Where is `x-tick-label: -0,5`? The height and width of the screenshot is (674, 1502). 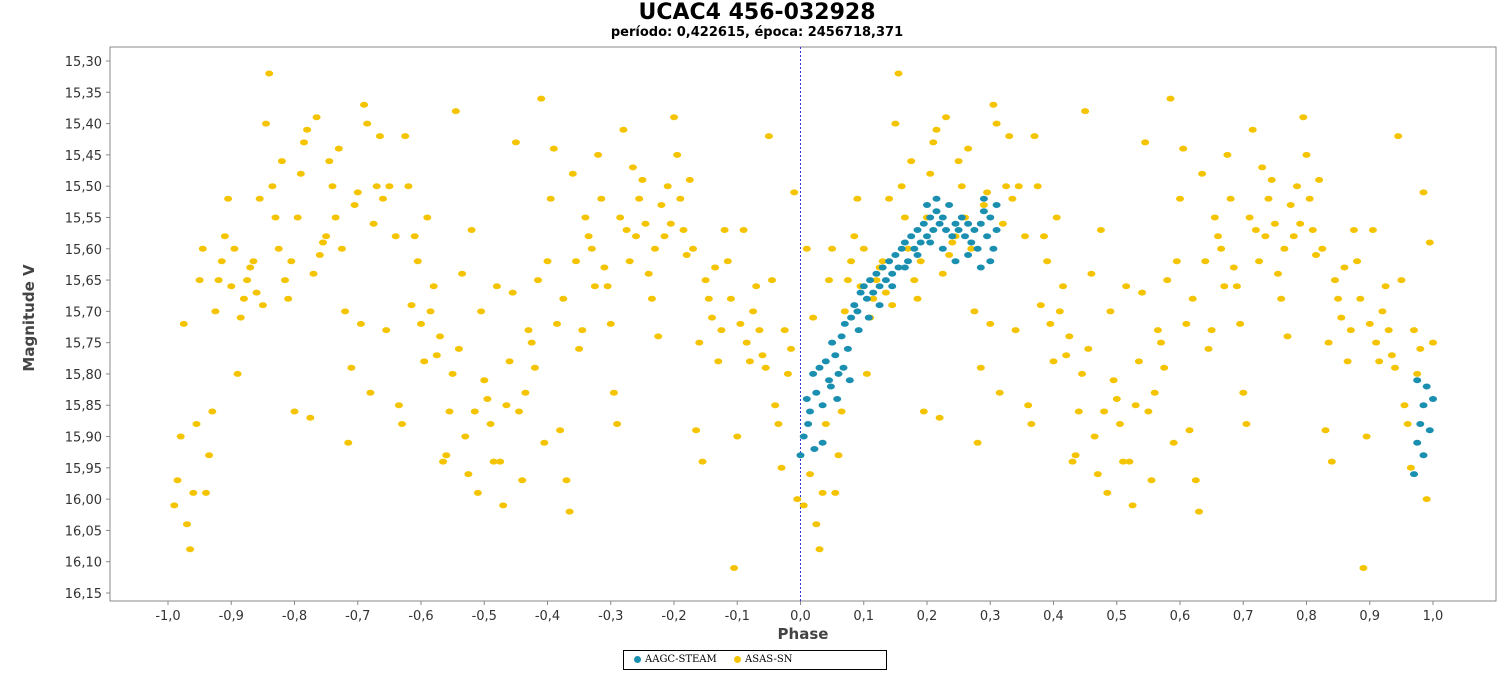 x-tick-label: -0,5 is located at coordinates (484, 616).